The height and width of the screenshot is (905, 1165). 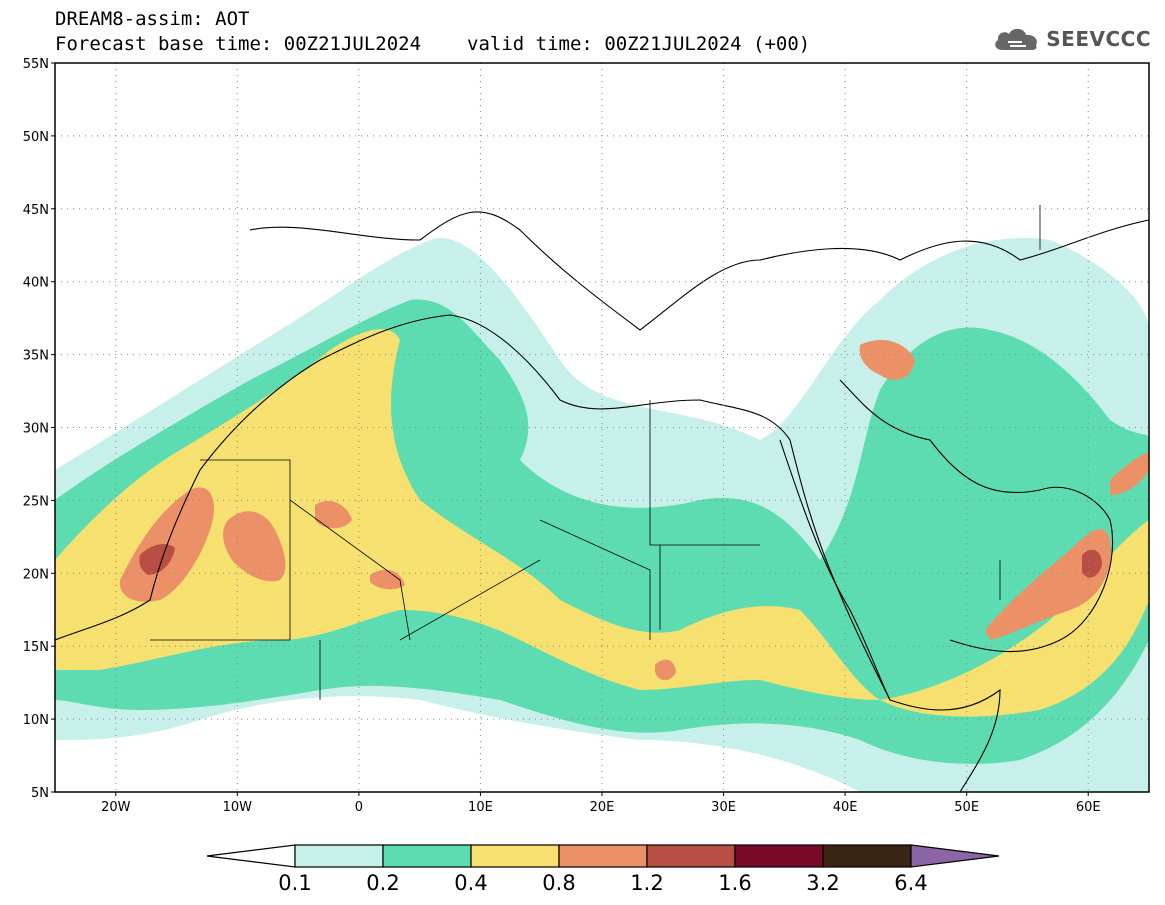 I want to click on colorbar-level-label: 1.6, so click(x=734, y=883).